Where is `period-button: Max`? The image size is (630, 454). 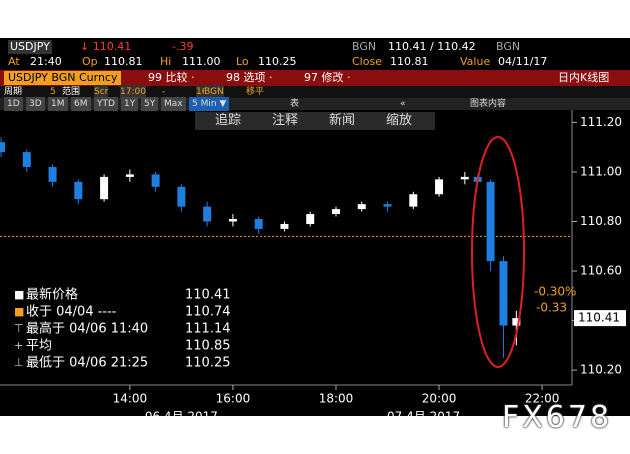 period-button: Max is located at coordinates (173, 104).